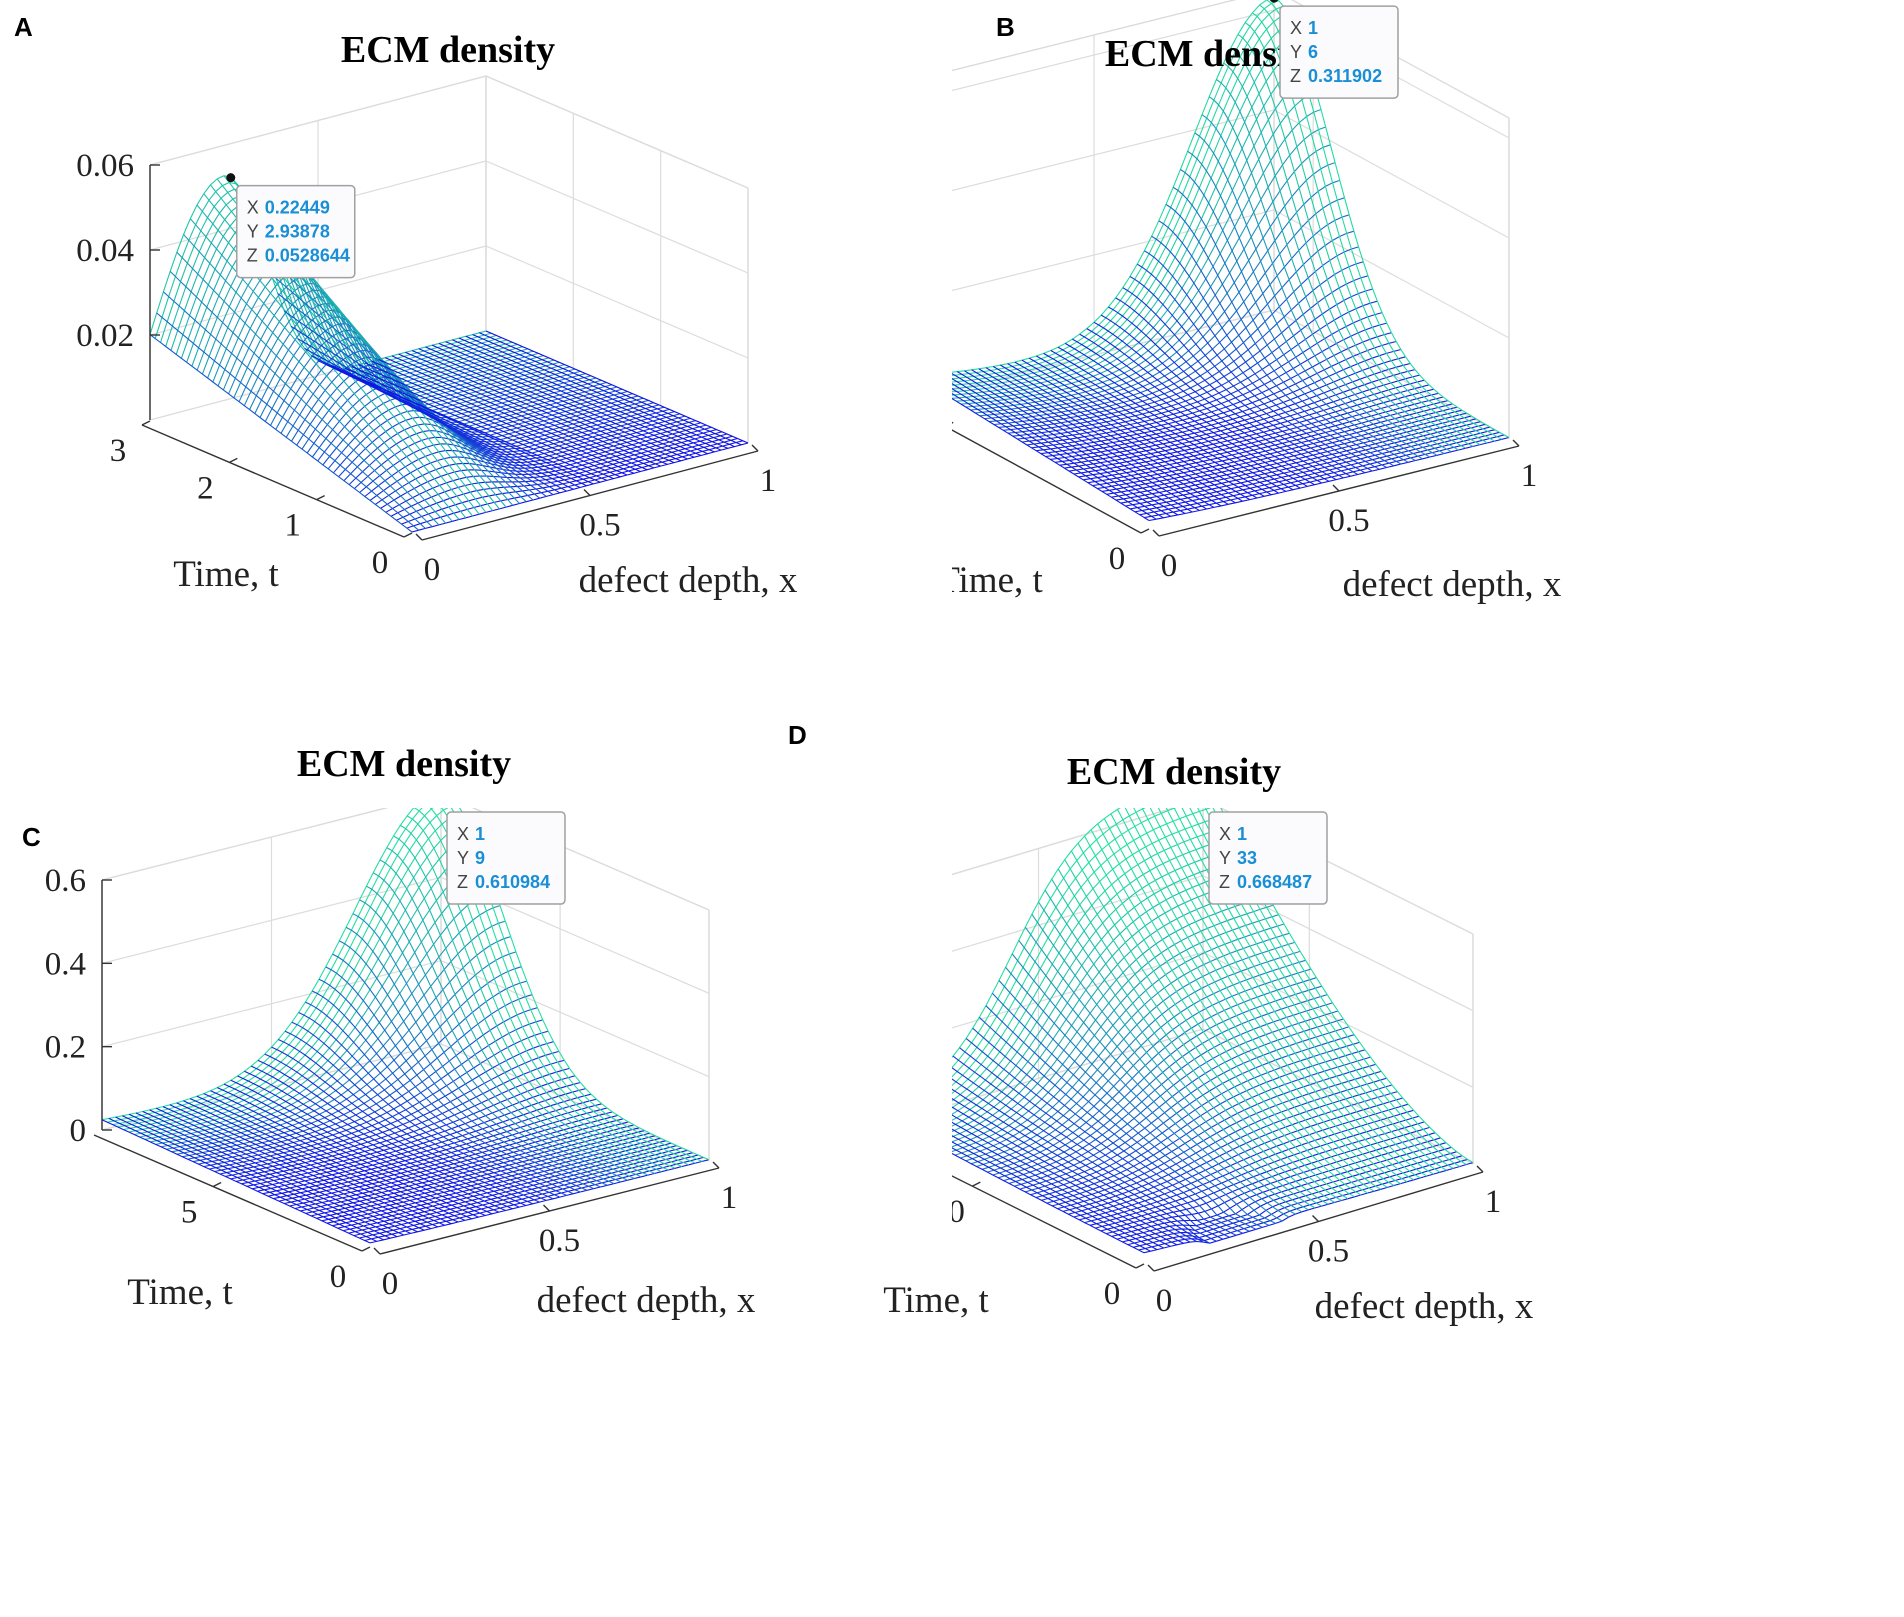 This screenshot has height=1617, width=1904. I want to click on t-tick-label: 2, so click(205, 488).